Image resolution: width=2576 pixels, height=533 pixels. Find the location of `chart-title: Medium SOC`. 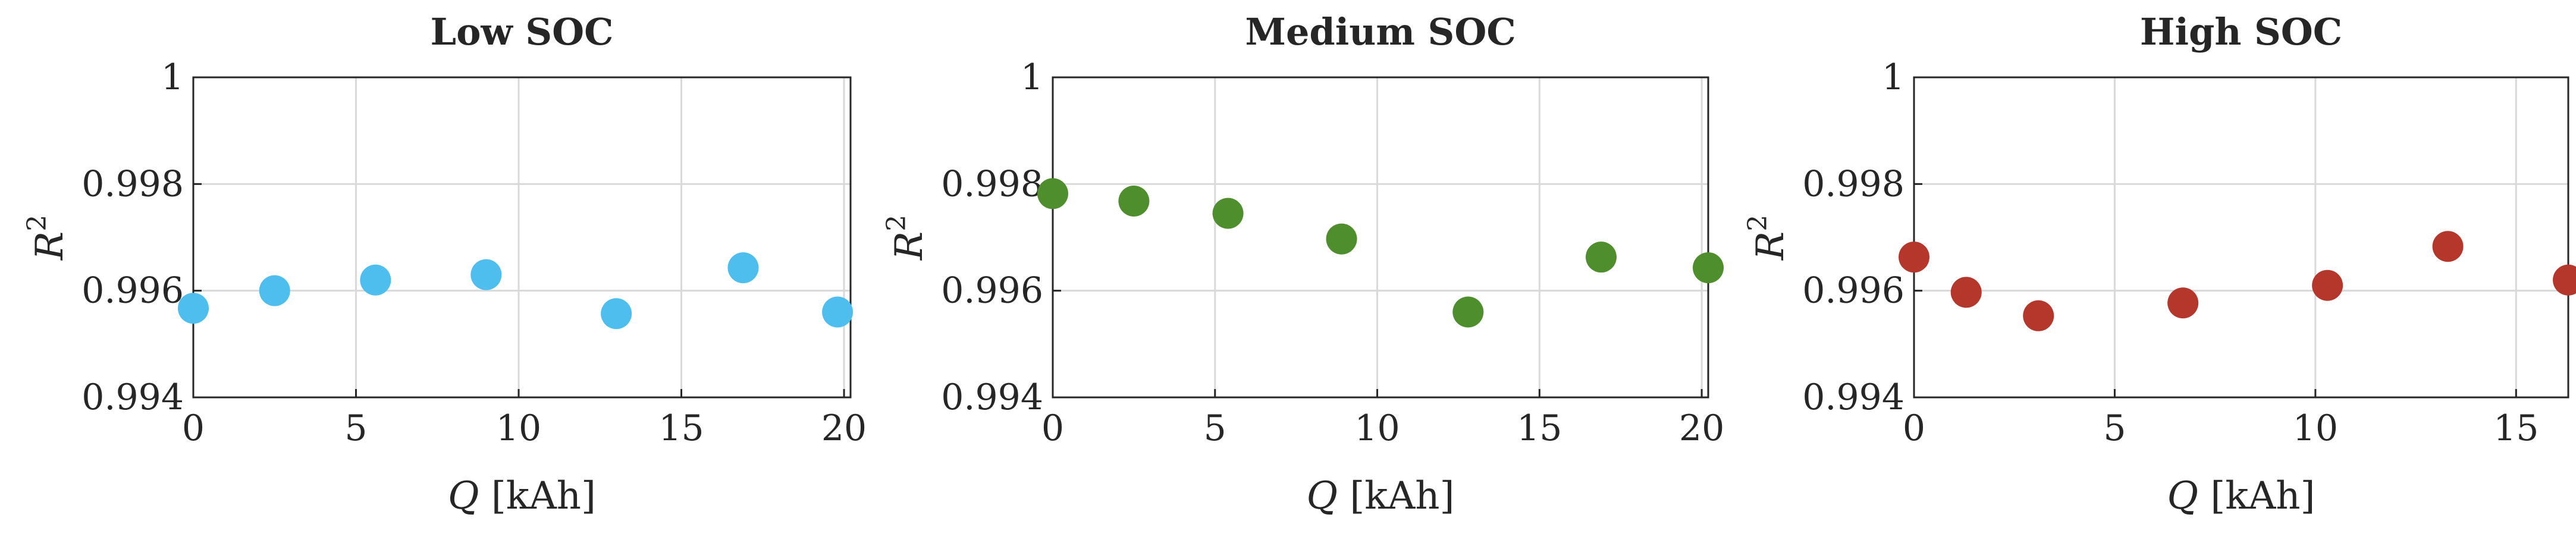

chart-title: Medium SOC is located at coordinates (1380, 32).